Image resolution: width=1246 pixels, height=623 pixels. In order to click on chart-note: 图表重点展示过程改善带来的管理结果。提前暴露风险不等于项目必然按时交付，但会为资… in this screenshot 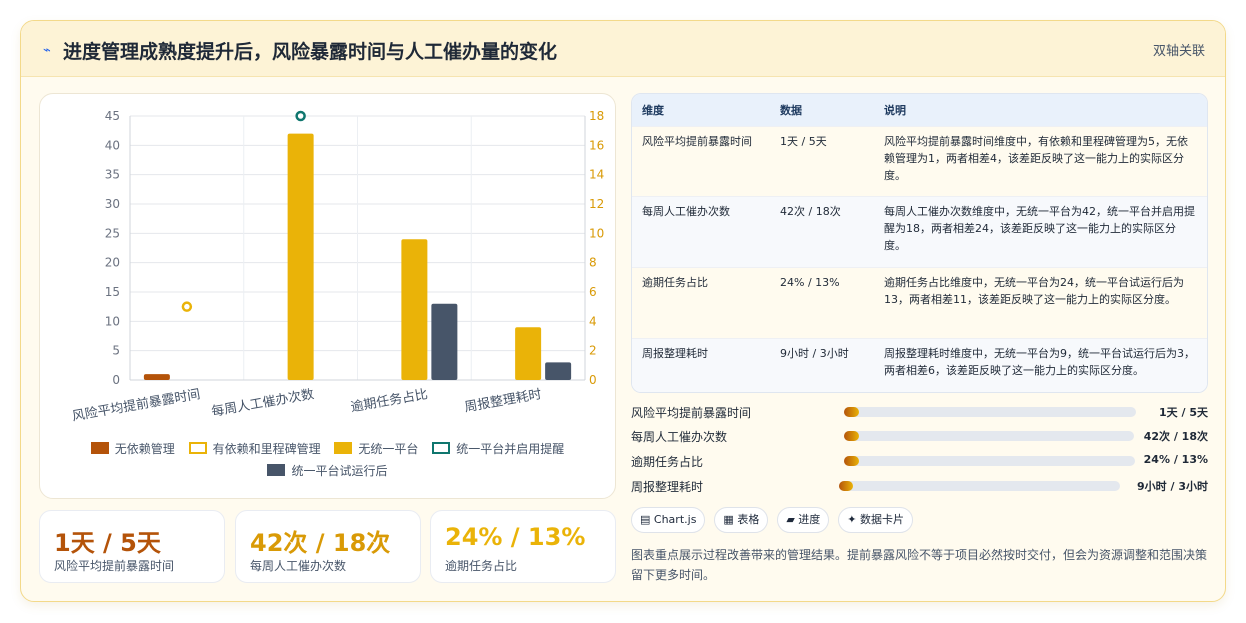, I will do `click(919, 565)`.